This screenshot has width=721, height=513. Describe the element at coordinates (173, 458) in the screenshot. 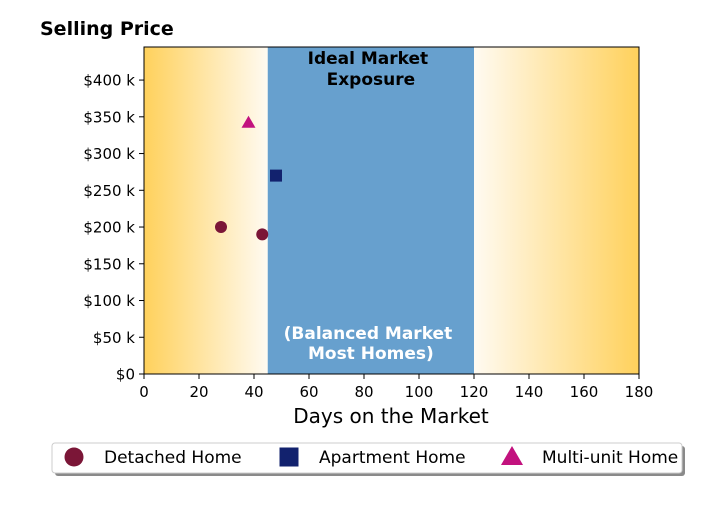

I see `legend-label: Detached Home` at that location.